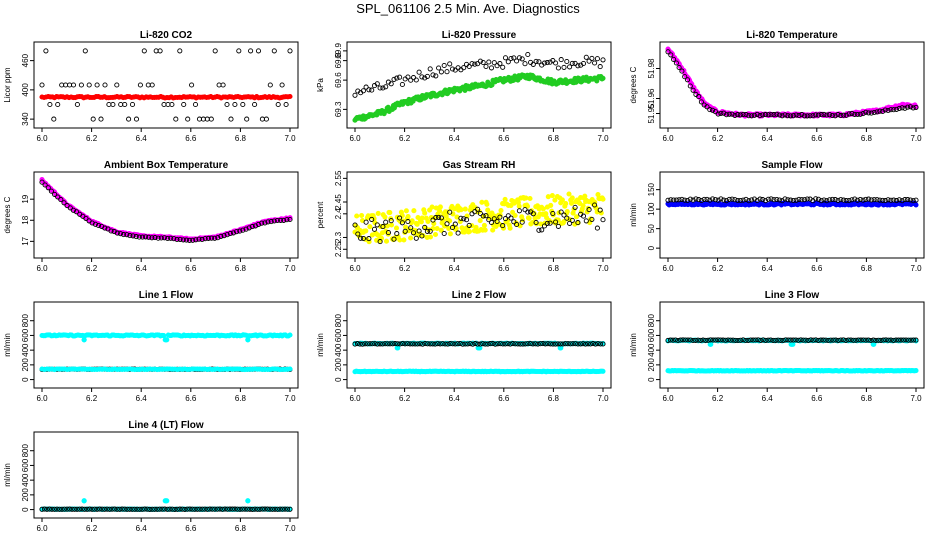 This screenshot has width=936, height=540. Describe the element at coordinates (651, 113) in the screenshot. I see `y-tick-label: 51.95` at that location.